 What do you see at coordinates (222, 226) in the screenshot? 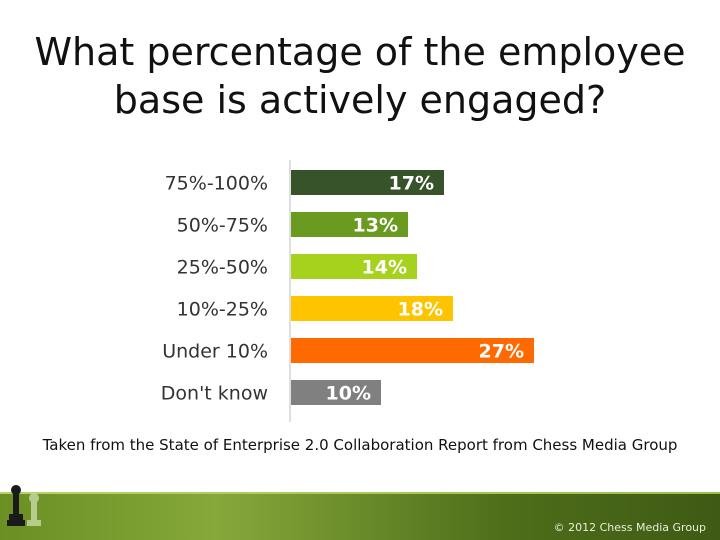
I see `category-label: 50%-75%` at bounding box center [222, 226].